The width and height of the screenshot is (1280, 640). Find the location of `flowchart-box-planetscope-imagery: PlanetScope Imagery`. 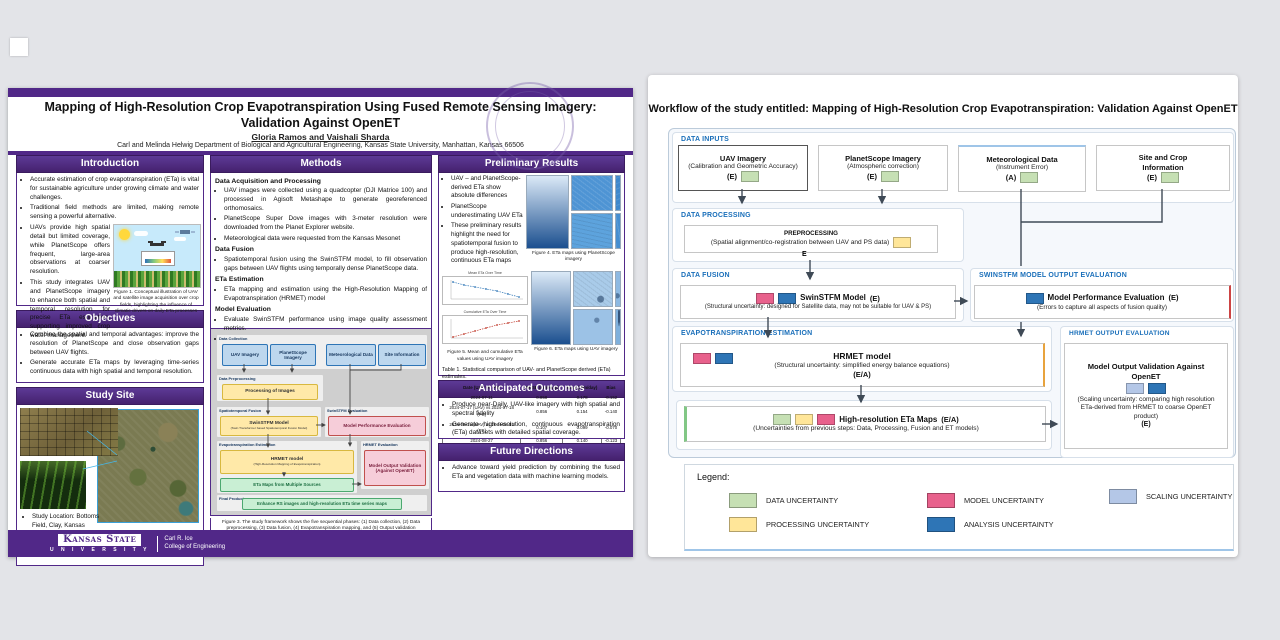

flowchart-box-planetscope-imagery: PlanetScope Imagery is located at coordinates (293, 355).